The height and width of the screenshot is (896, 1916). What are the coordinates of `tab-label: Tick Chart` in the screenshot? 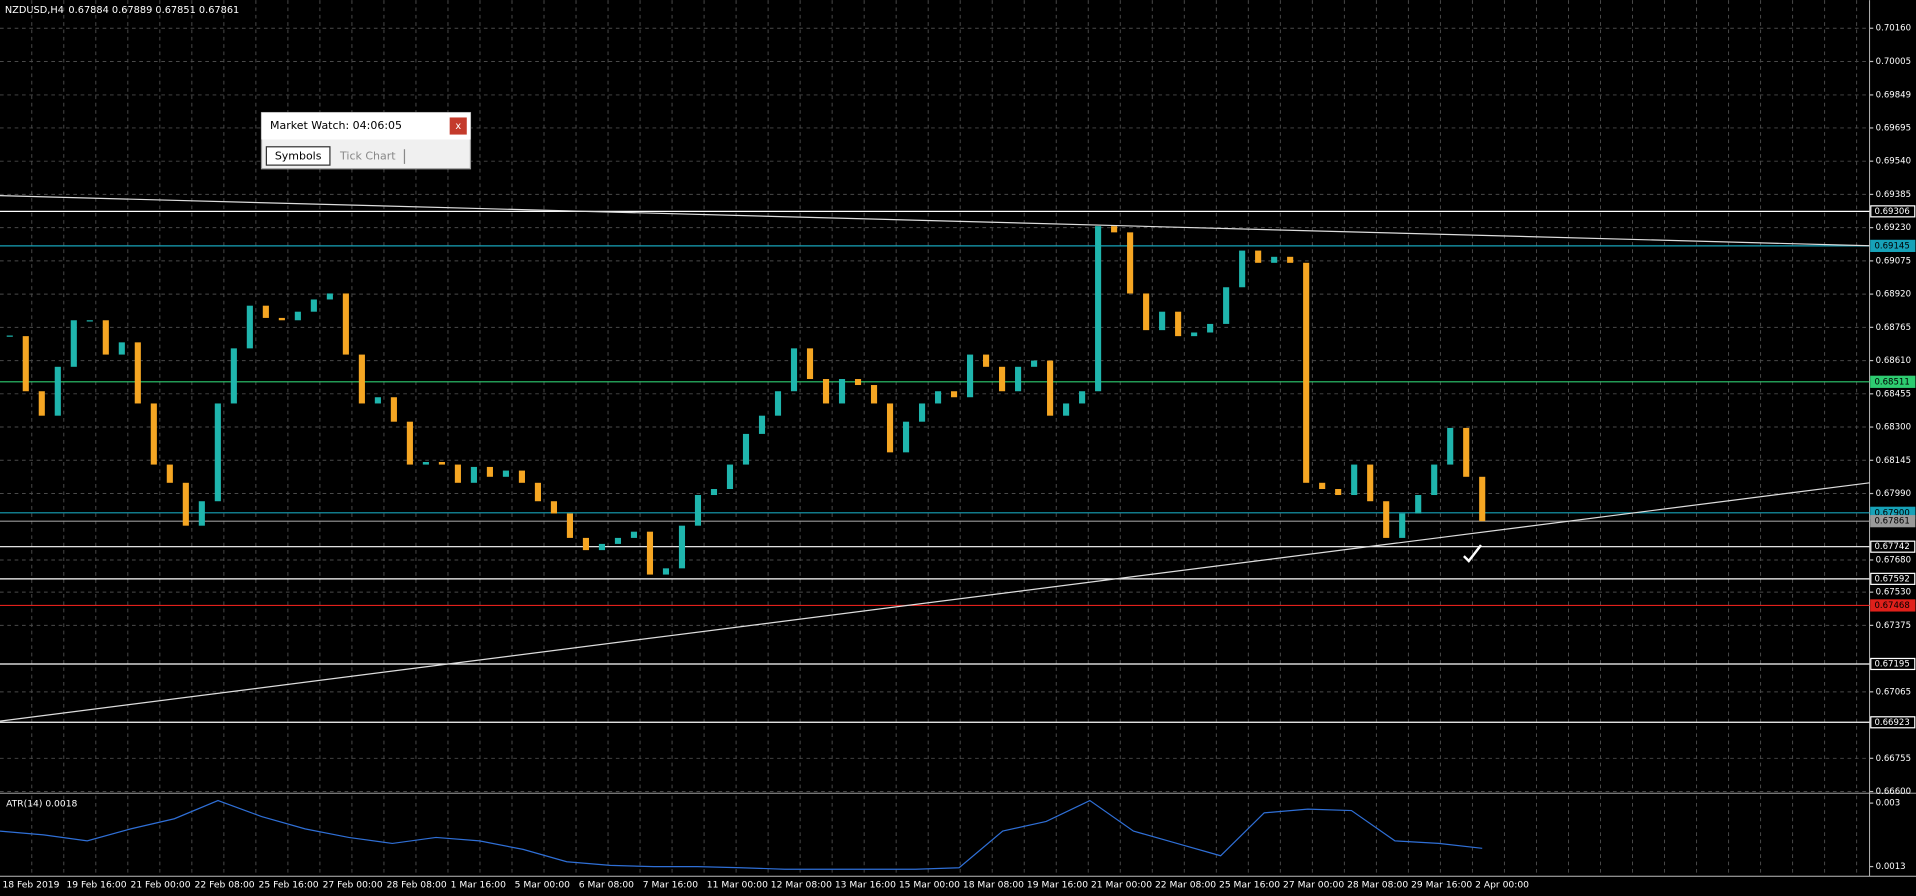 It's located at (367, 156).